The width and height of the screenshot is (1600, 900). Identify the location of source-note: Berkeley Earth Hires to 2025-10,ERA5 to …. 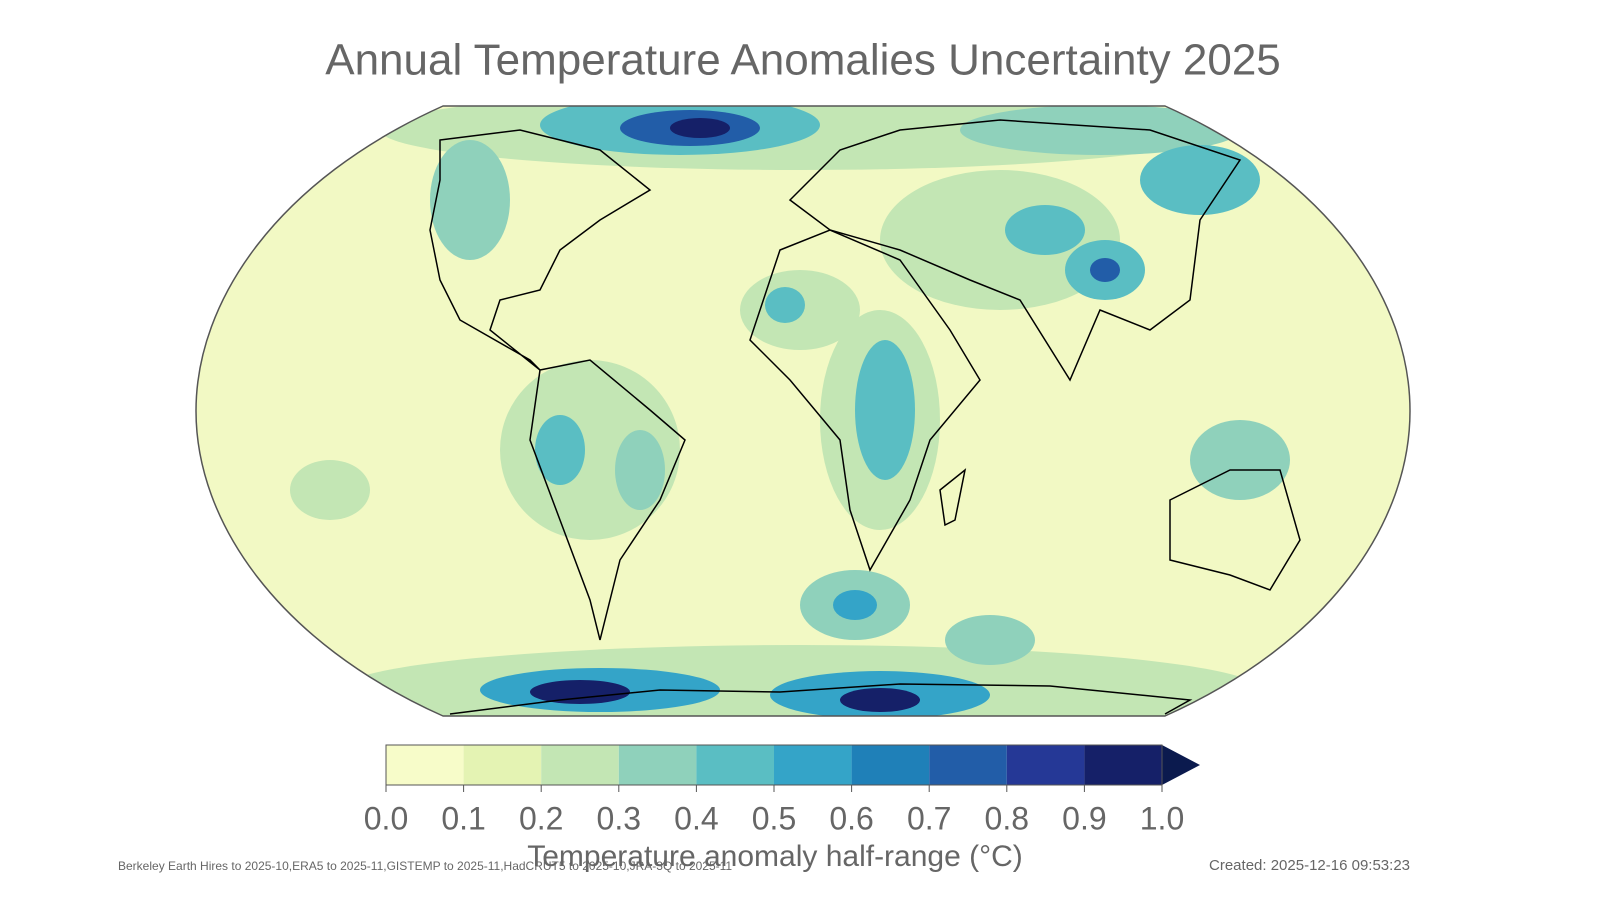
(425, 866).